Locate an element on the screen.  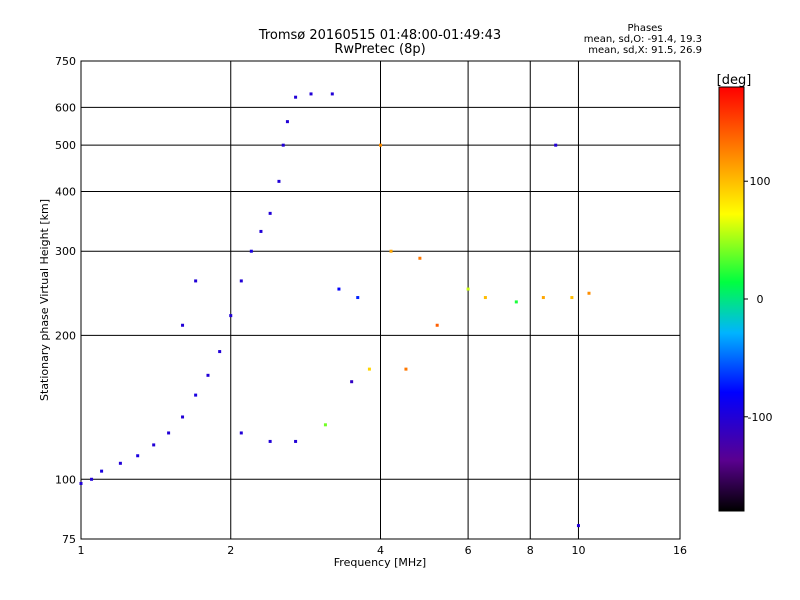
colorbar-ticks: 100 0 -100 is located at coordinates (758, 299).